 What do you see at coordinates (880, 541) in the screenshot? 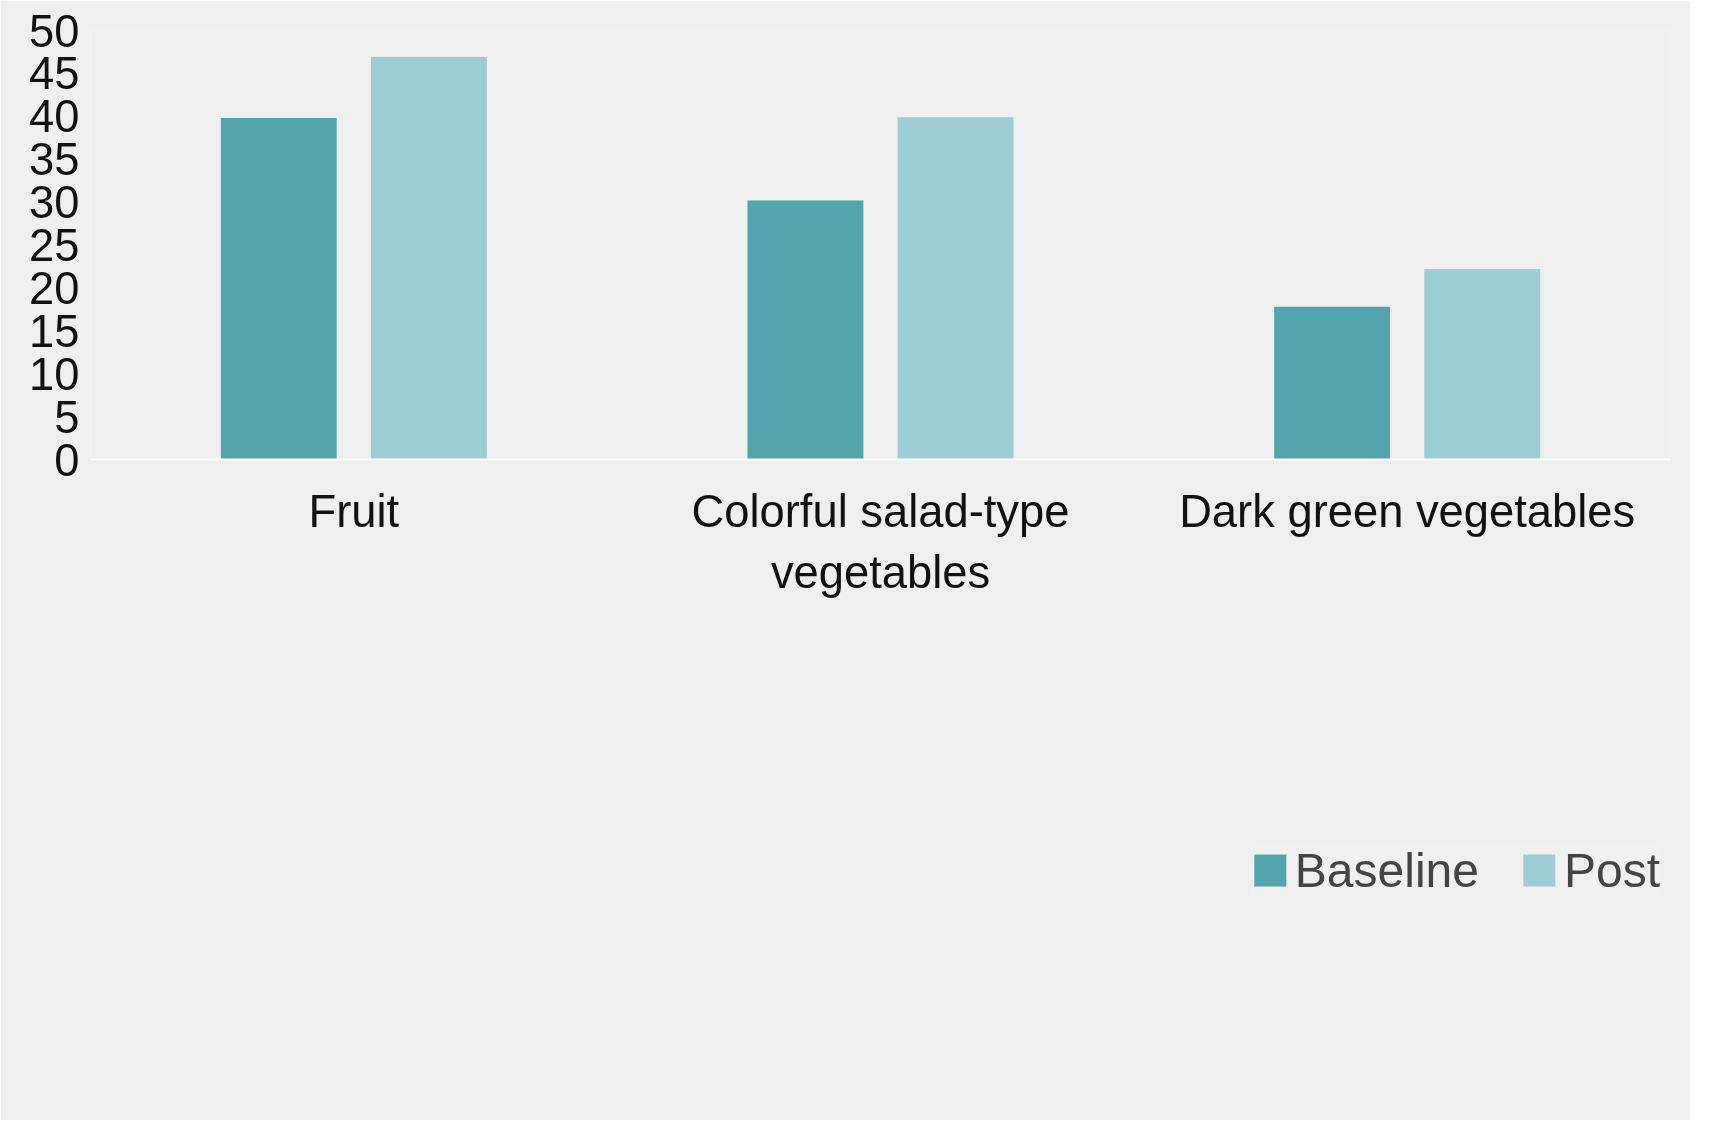
I see `x-tick-label: Colorful salad-type vegetables` at bounding box center [880, 541].